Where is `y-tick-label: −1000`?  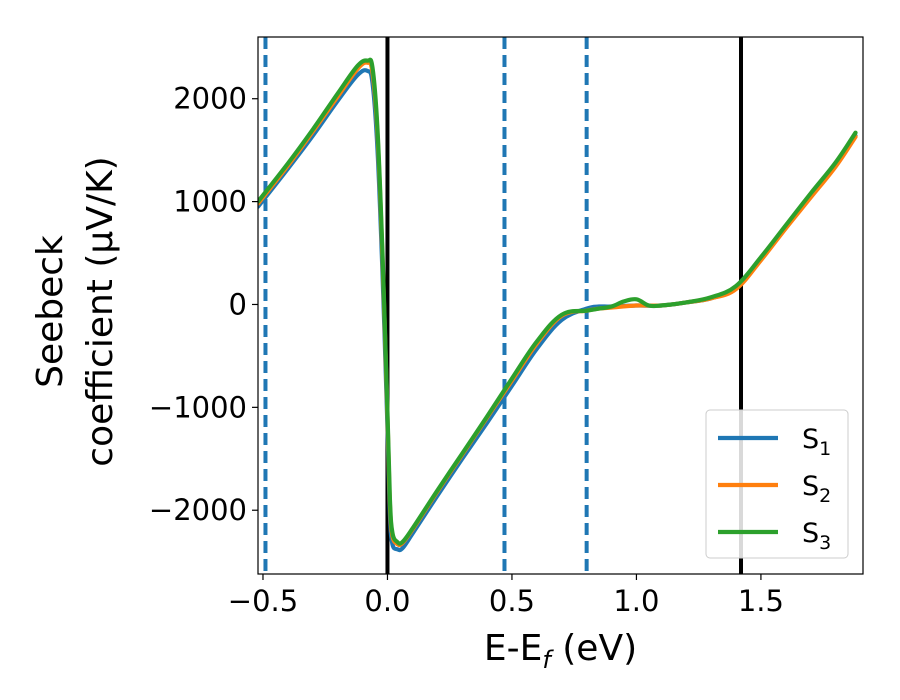 y-tick-label: −1000 is located at coordinates (198, 407).